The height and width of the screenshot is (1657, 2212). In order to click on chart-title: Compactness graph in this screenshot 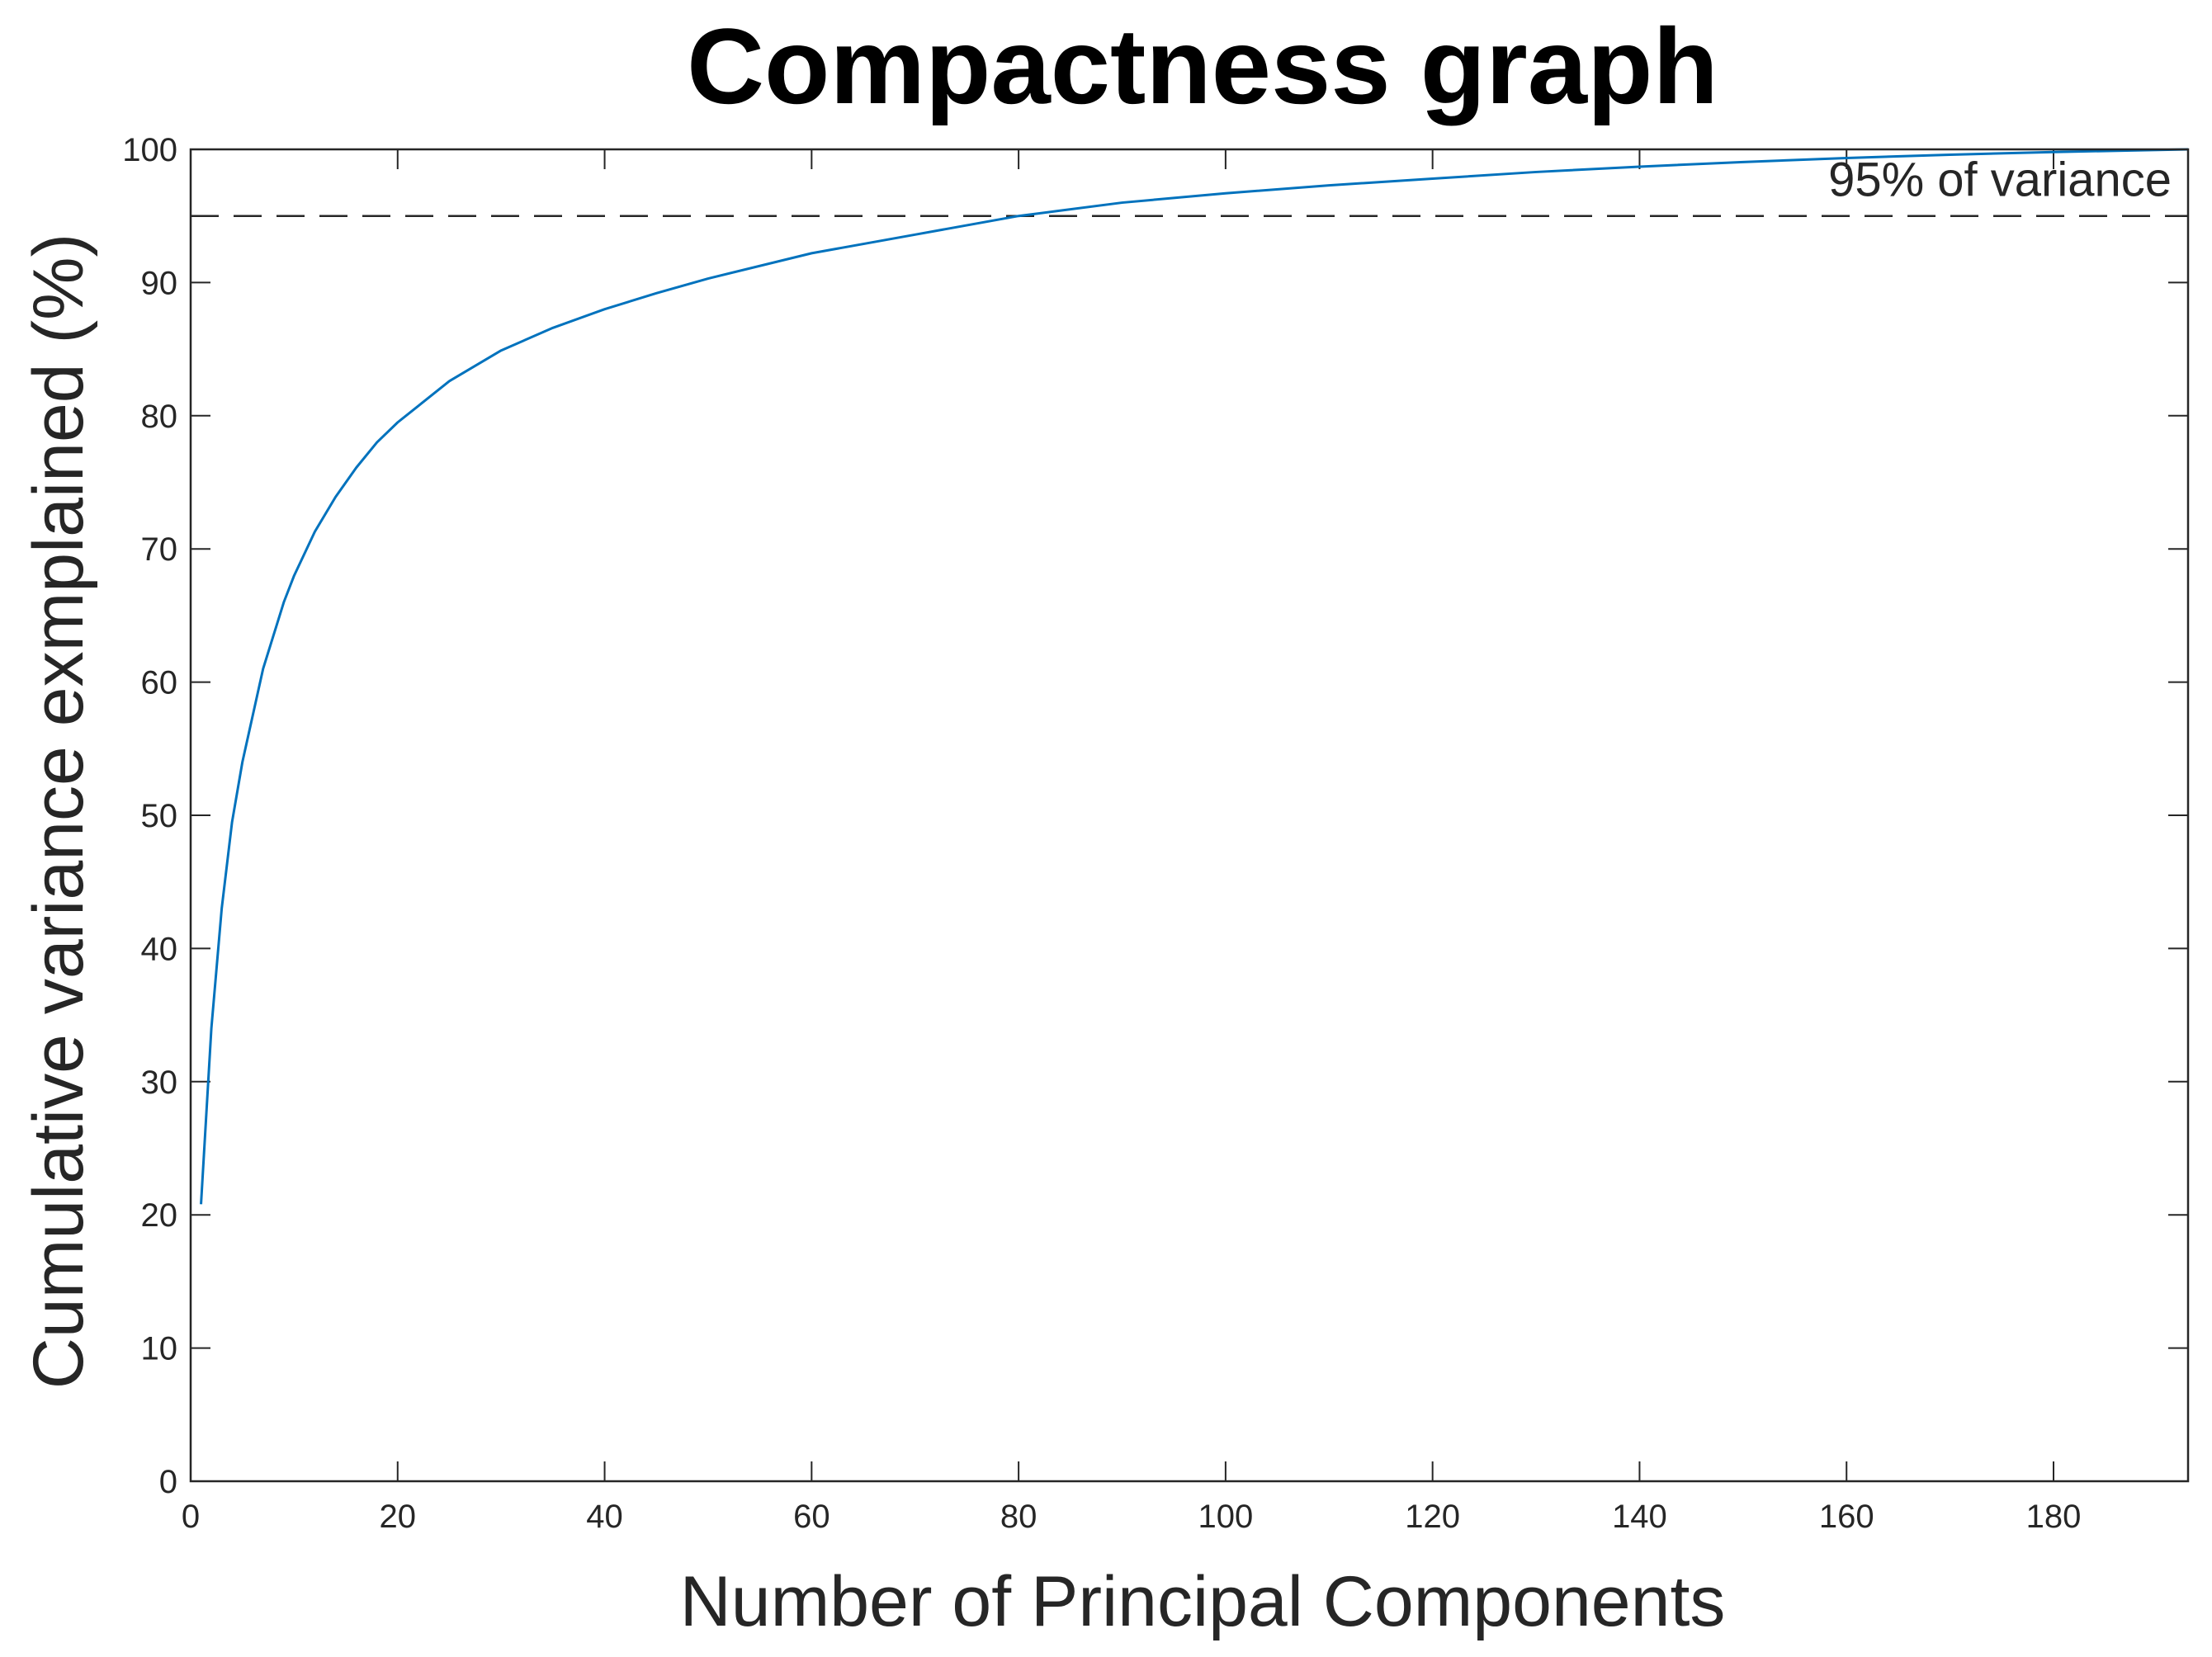, I will do `click(1202, 66)`.